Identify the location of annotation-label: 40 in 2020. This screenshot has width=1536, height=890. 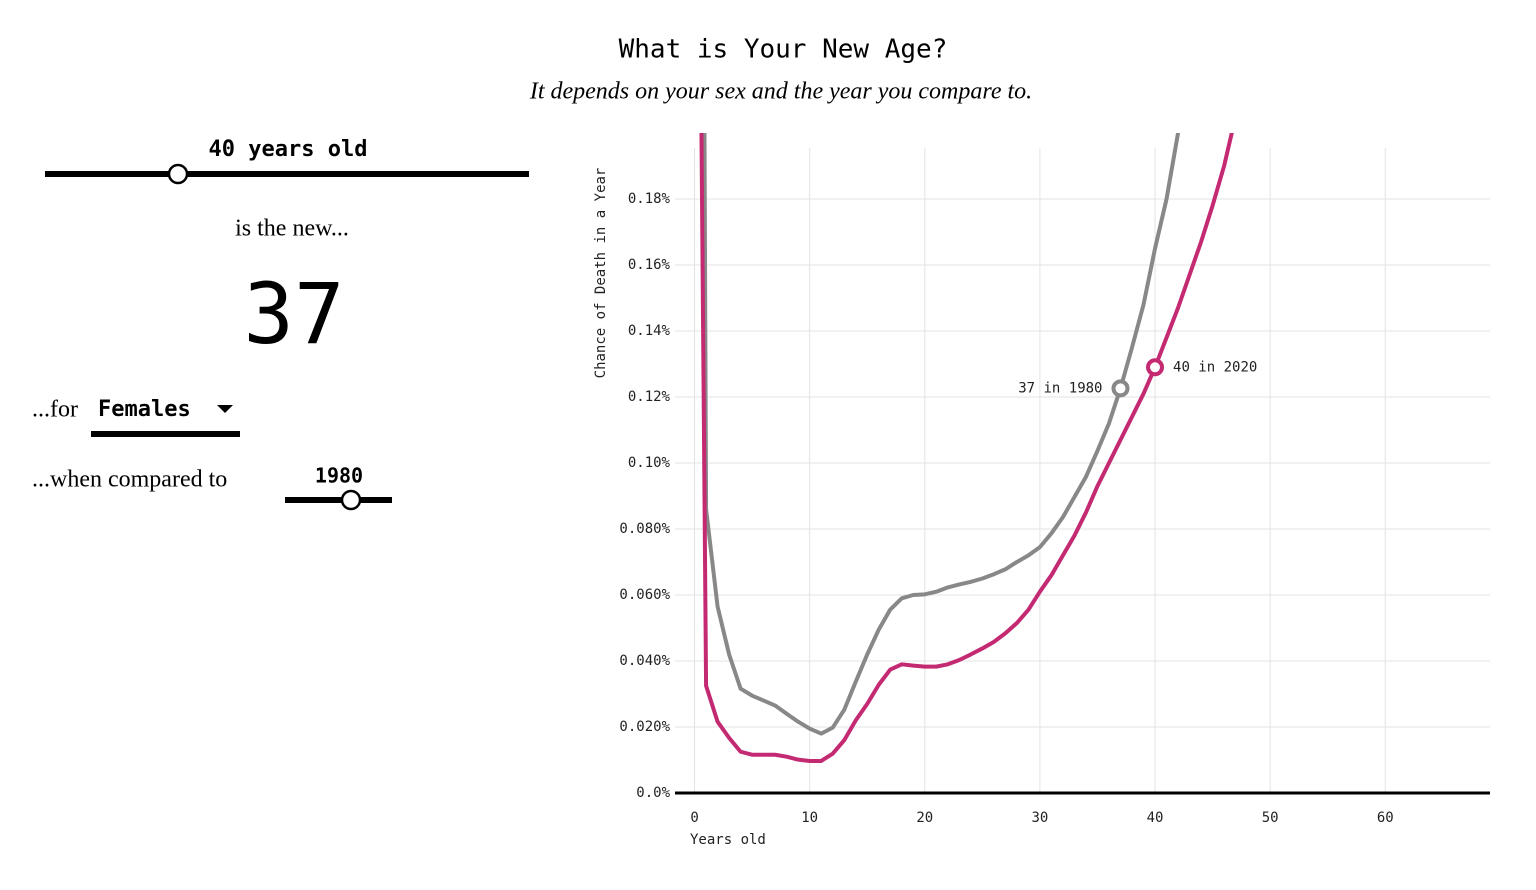
(1215, 367).